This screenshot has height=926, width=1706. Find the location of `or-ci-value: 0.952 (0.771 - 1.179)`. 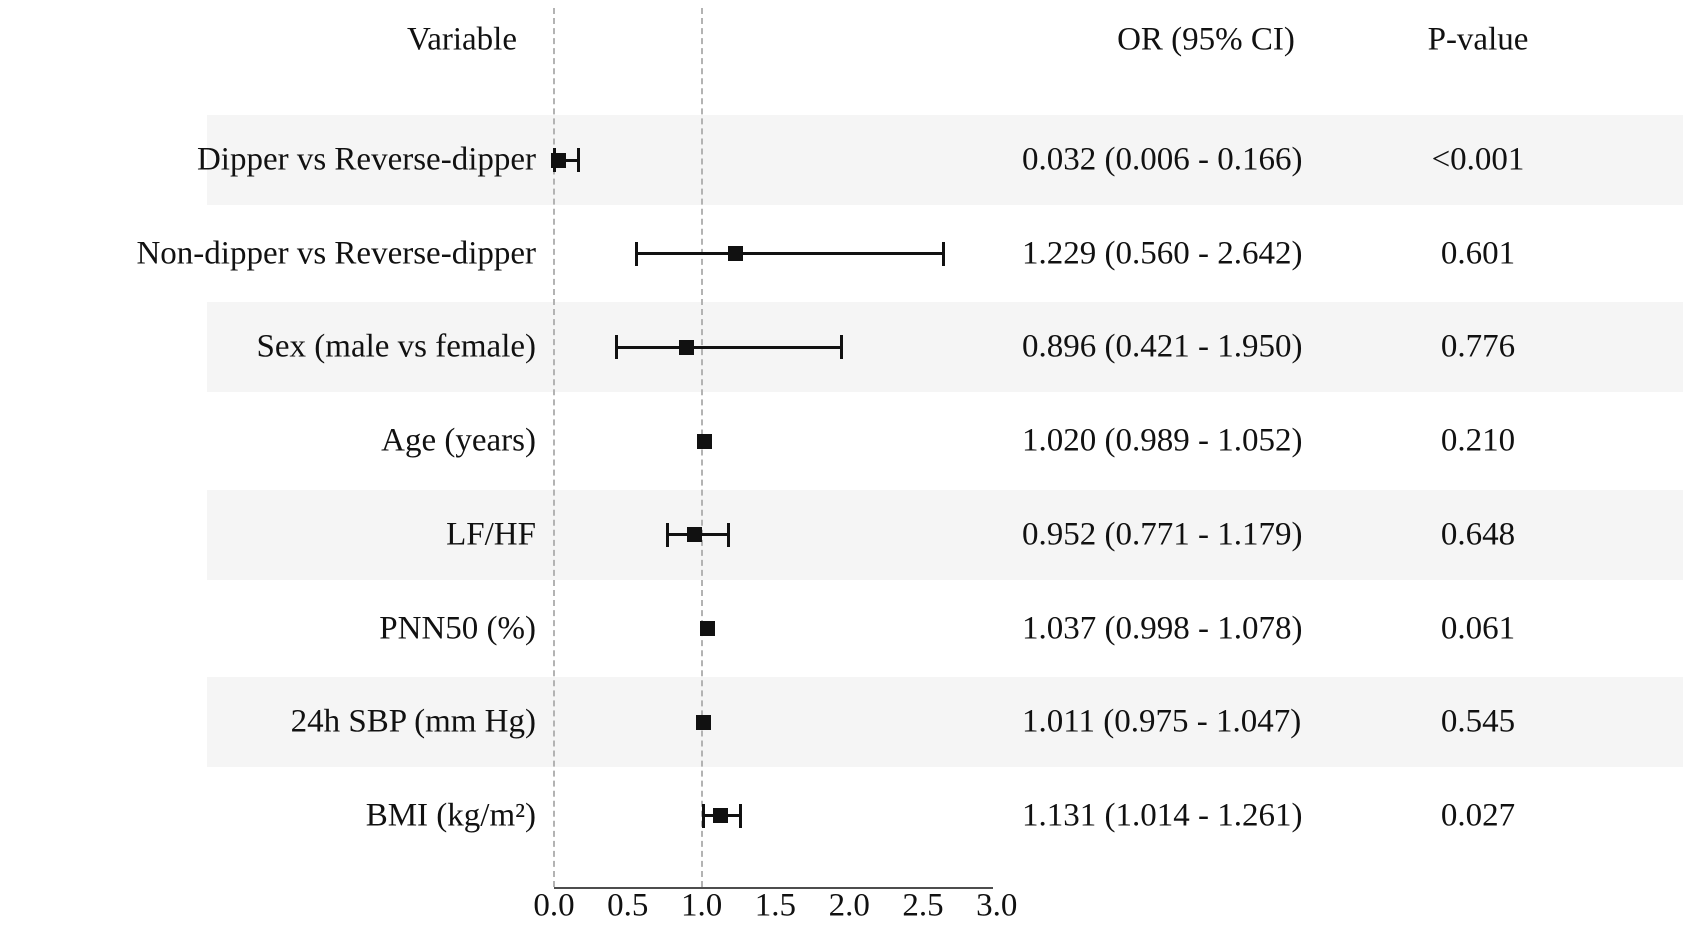

or-ci-value: 0.952 (0.771 - 1.179) is located at coordinates (1162, 534).